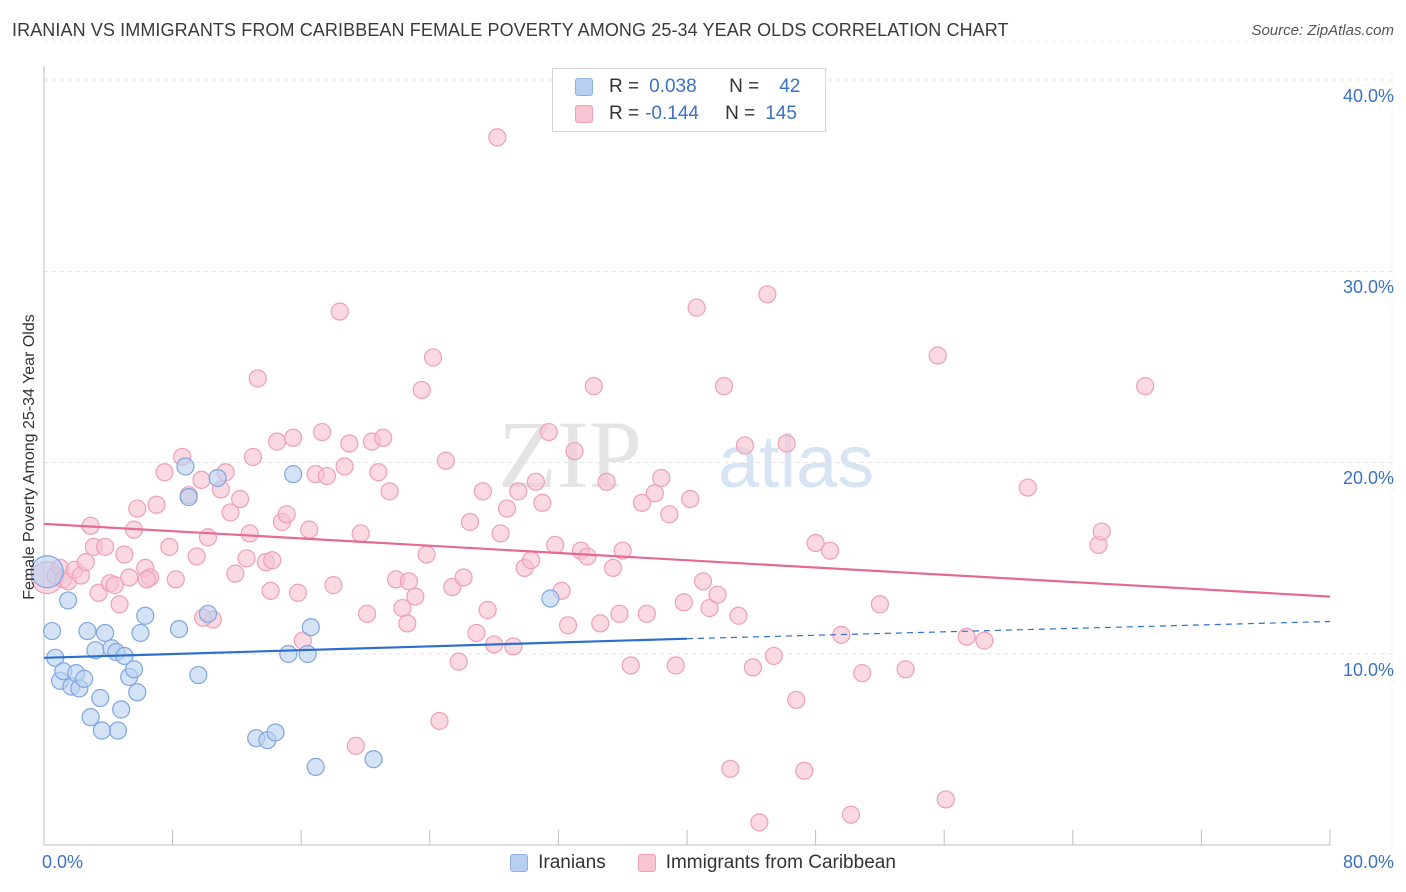 The image size is (1406, 892). I want to click on legend-item-caribbean: Immigrants from Caribbean, so click(766, 863).